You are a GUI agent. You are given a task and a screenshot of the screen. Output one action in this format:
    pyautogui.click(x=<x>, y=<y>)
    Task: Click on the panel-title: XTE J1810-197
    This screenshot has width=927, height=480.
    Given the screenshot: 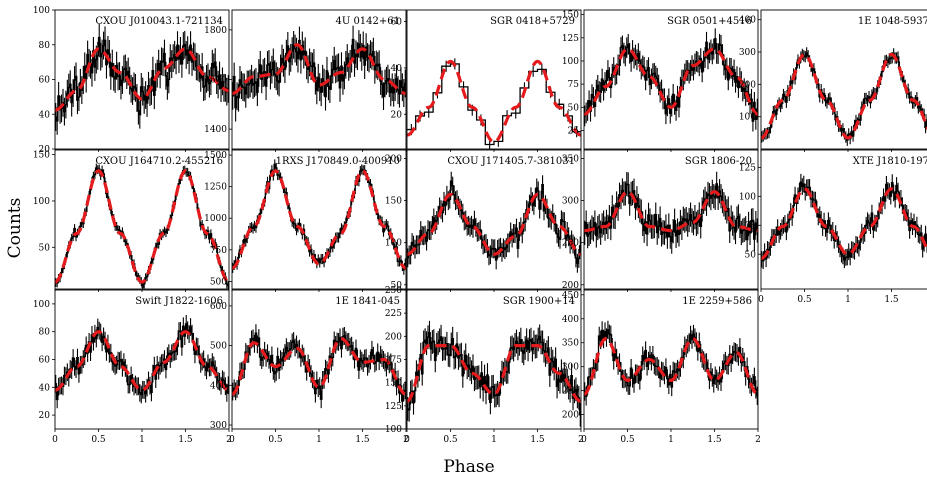 What is the action you would take?
    pyautogui.click(x=890, y=161)
    